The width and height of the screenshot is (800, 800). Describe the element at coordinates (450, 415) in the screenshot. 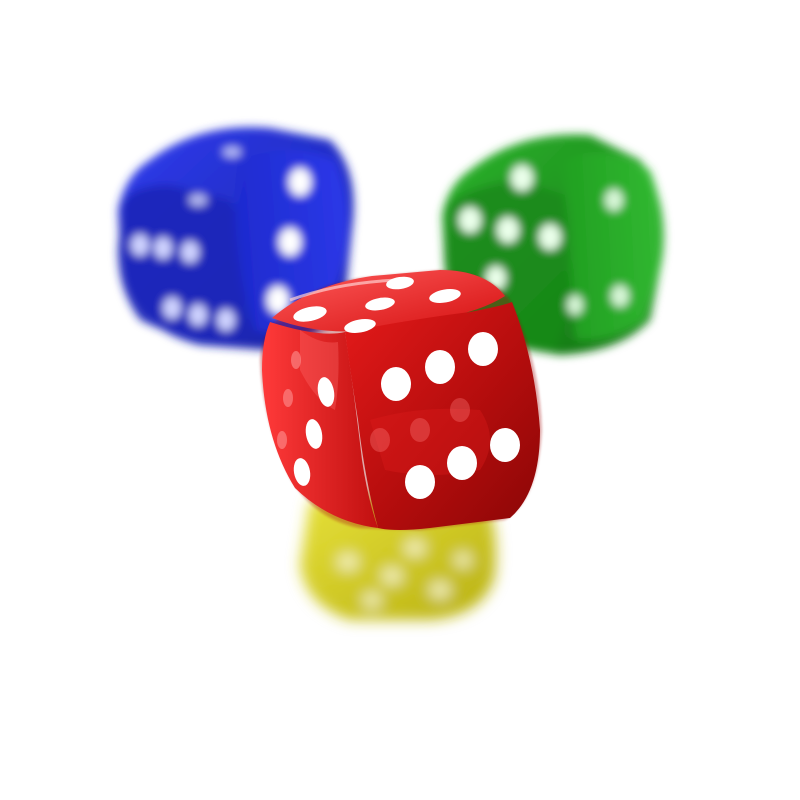

I see `red-die-front-pips` at that location.